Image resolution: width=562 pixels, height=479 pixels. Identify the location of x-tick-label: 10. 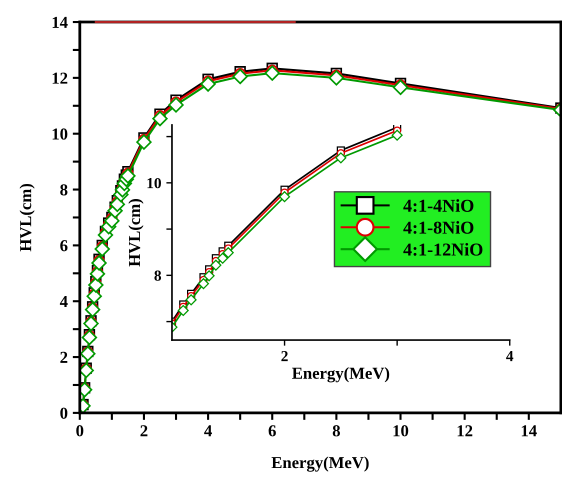
(401, 430).